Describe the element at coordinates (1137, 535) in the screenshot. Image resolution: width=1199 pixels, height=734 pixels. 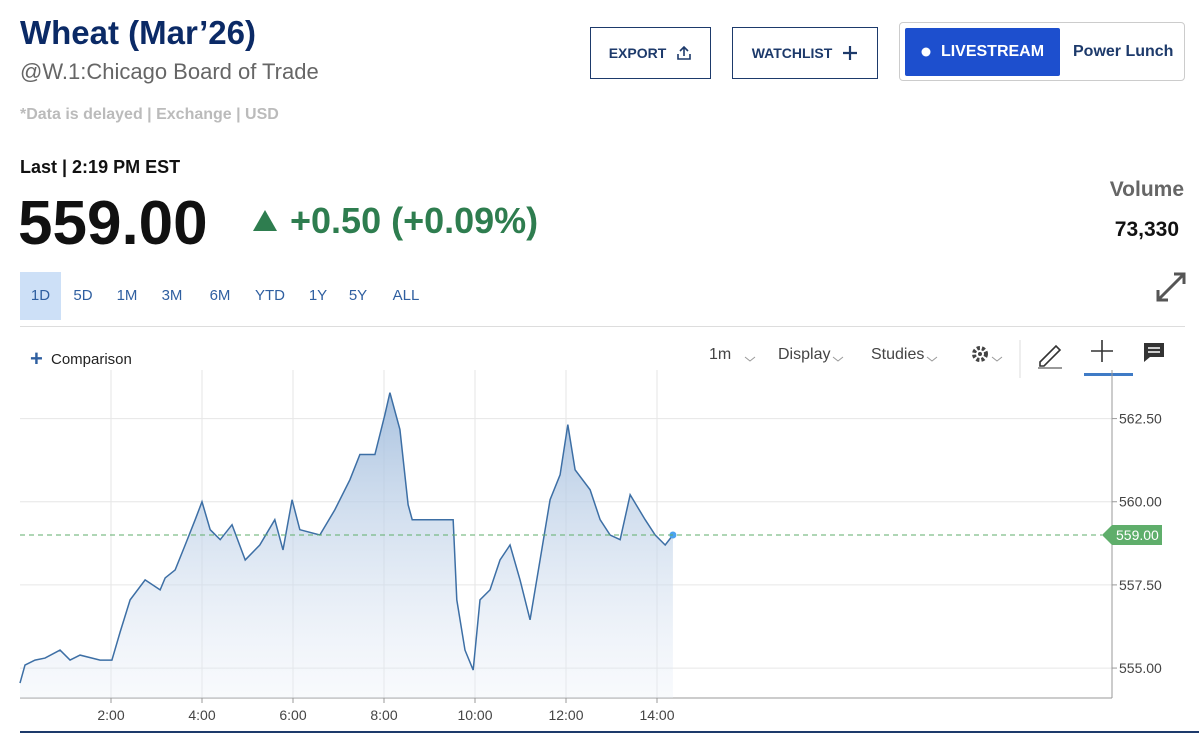
I see `last-price-label: 559.00` at that location.